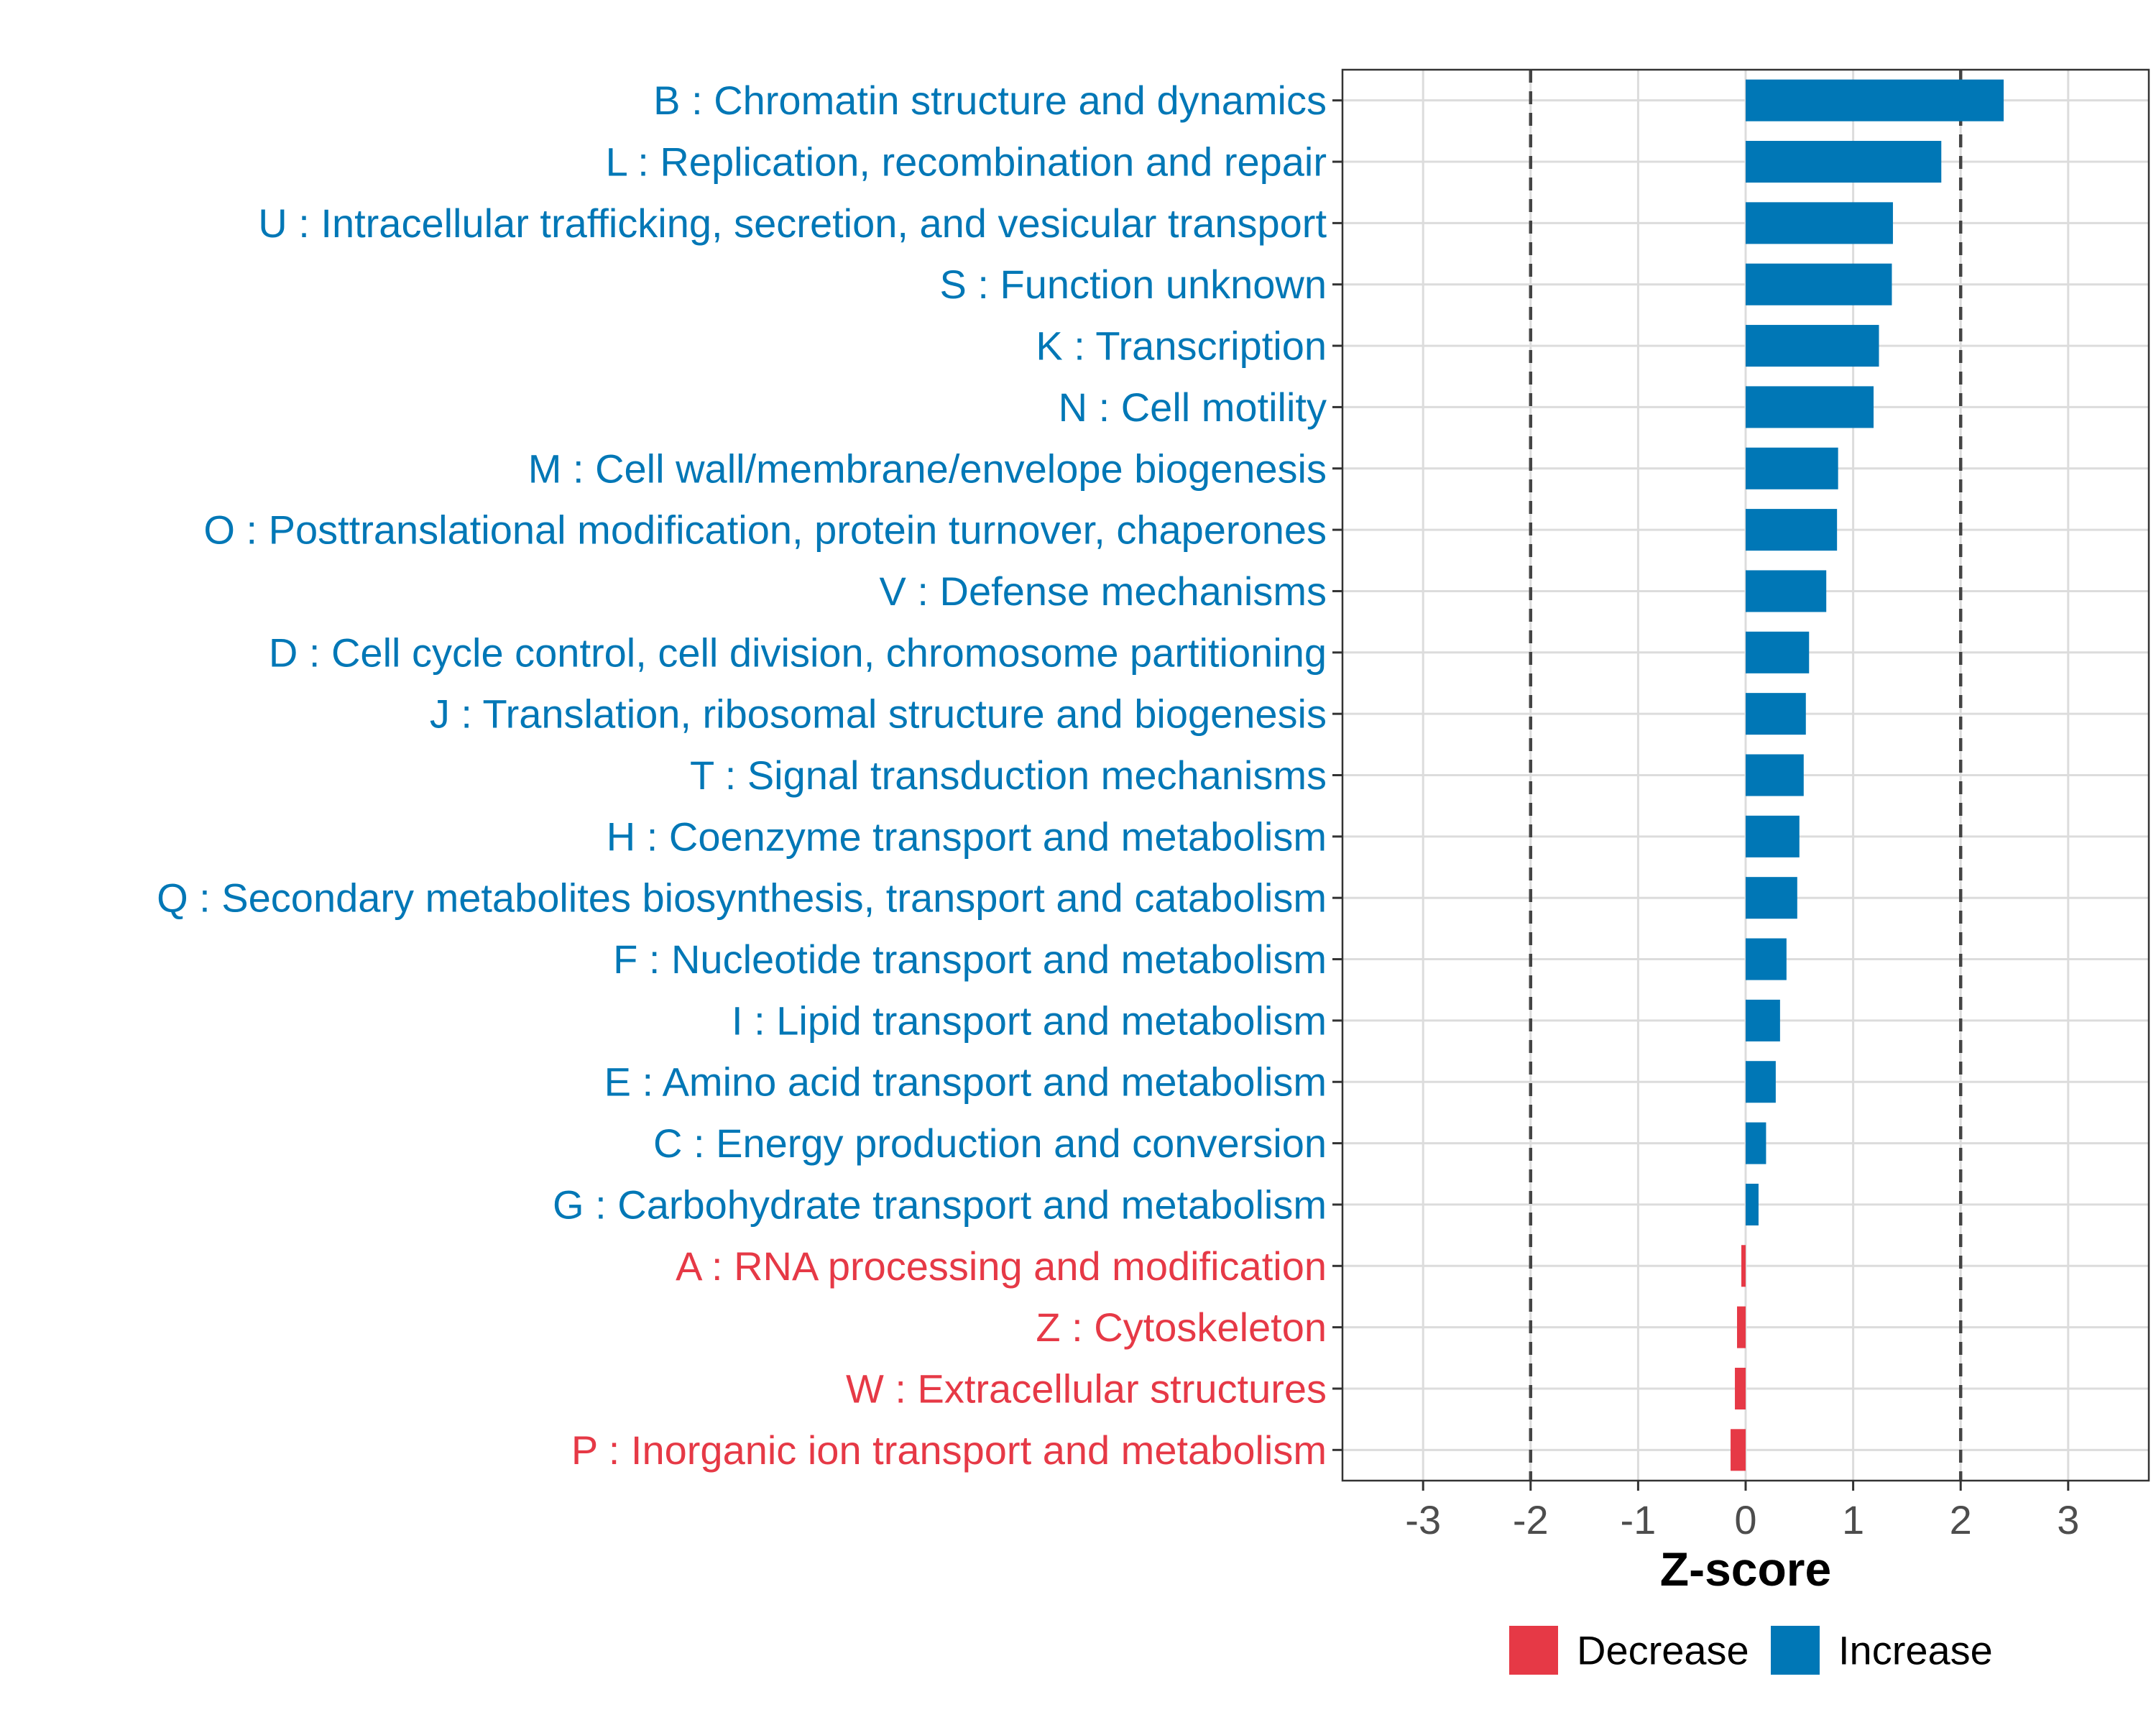 The image size is (2156, 1725). Describe the element at coordinates (1961, 1519) in the screenshot. I see `x-tick-label: 2` at that location.